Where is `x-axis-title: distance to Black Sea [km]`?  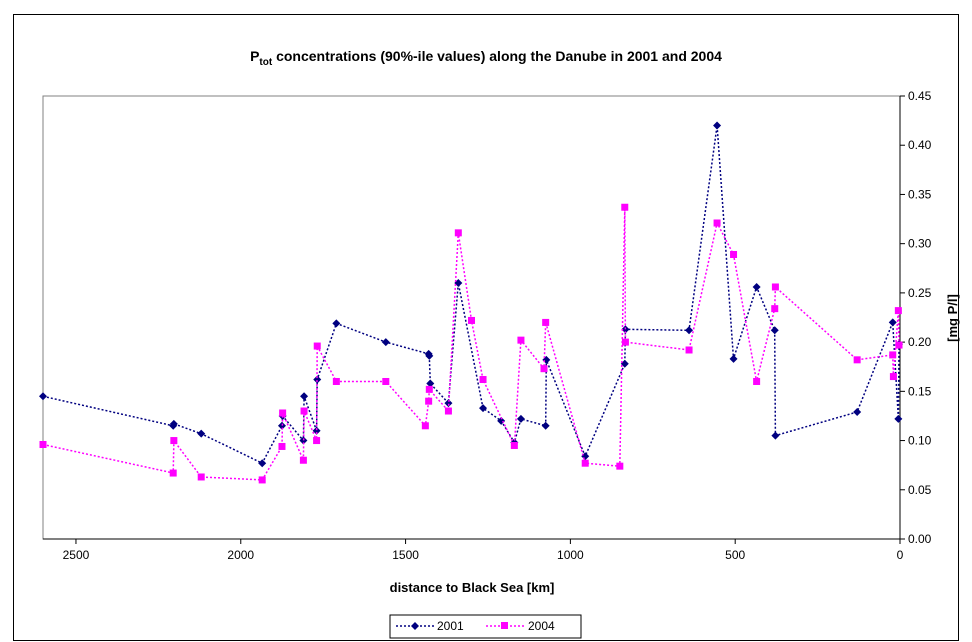 x-axis-title: distance to Black Sea [km] is located at coordinates (472, 587).